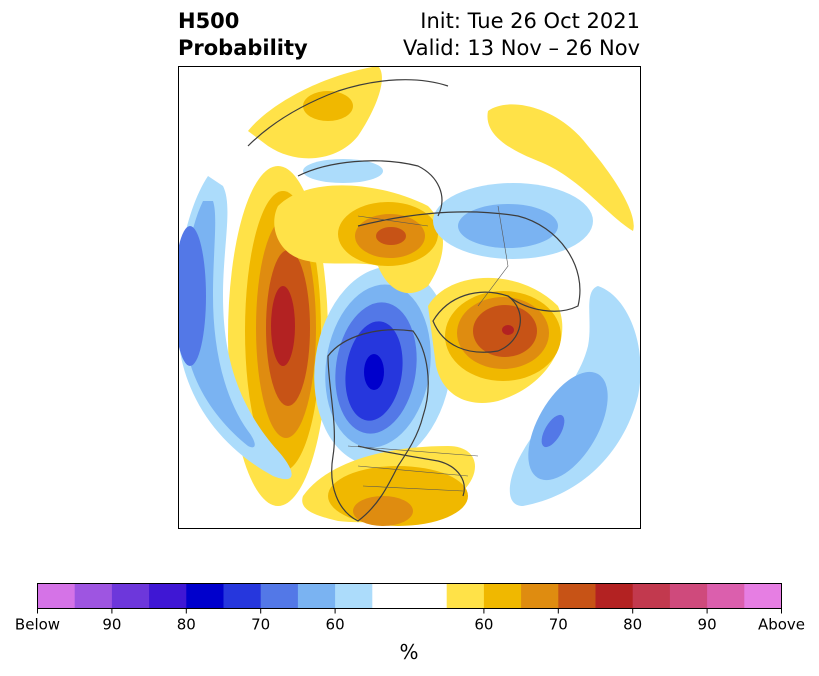  I want to click on anomaly-above-top, so click(315, 112).